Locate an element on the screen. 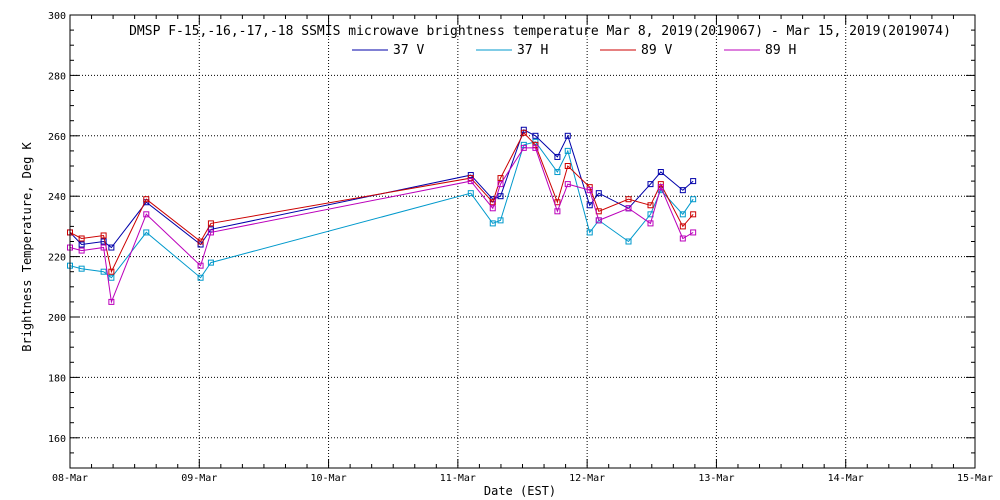  x-tick-label: 14-Mar is located at coordinates (846, 478).